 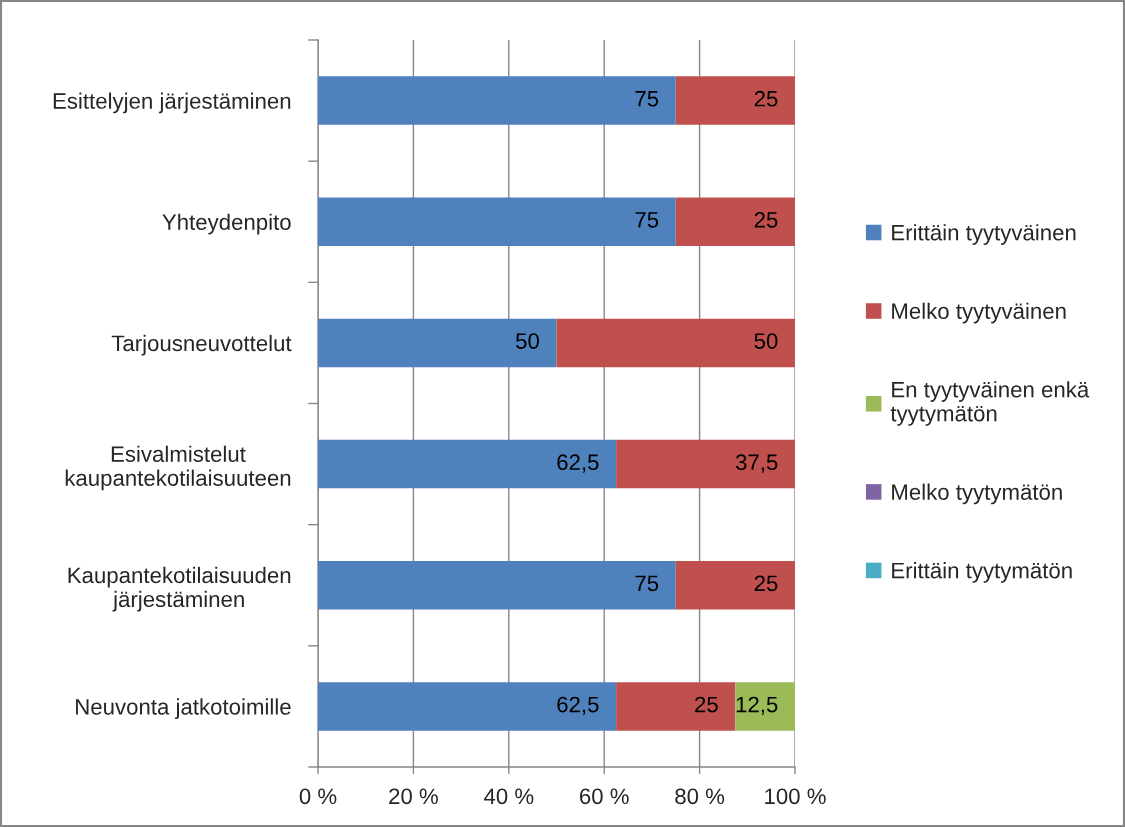 I want to click on y-tick-label: Kaupantekotilaisuuden järjestäminen, so click(x=179, y=589).